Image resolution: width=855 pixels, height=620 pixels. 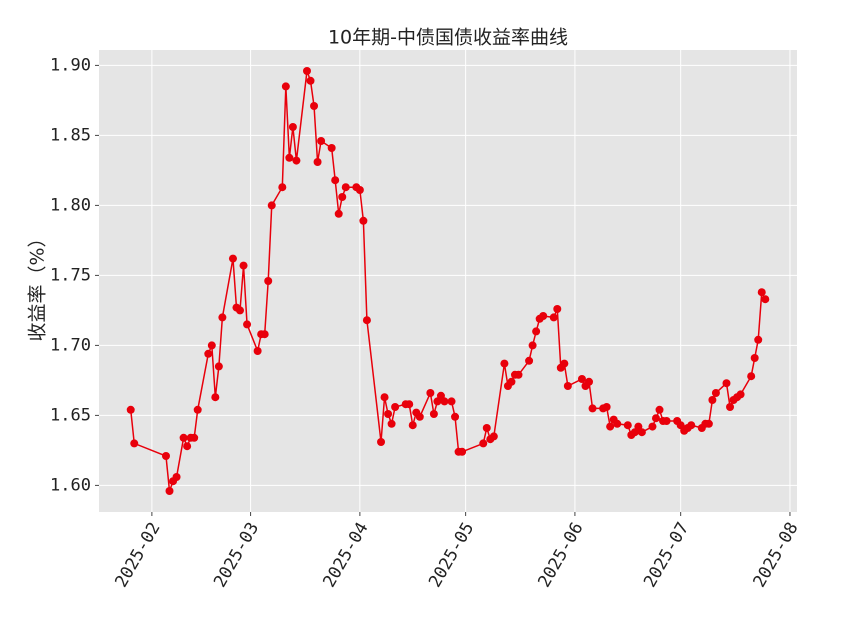 What do you see at coordinates (137, 555) in the screenshot?
I see `x-tick-label: 2025-02` at bounding box center [137, 555].